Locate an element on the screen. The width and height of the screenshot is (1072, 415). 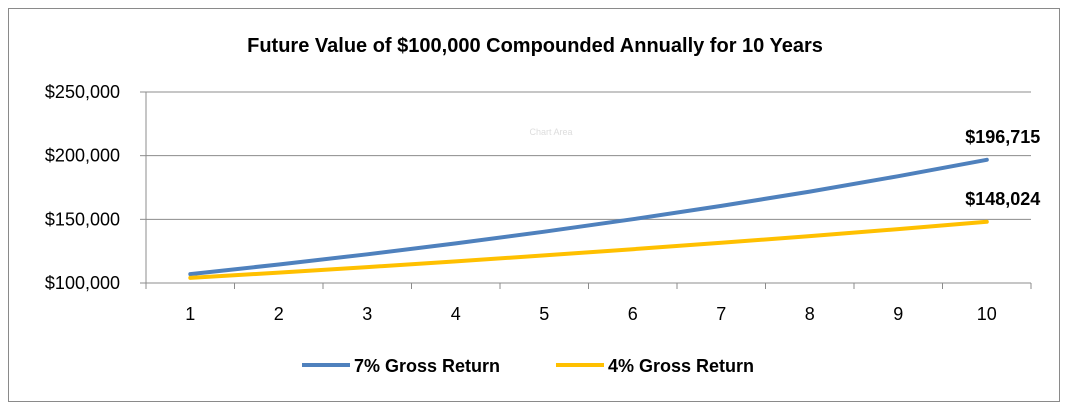
legend-label-1: 7% Gross Return is located at coordinates (427, 366).